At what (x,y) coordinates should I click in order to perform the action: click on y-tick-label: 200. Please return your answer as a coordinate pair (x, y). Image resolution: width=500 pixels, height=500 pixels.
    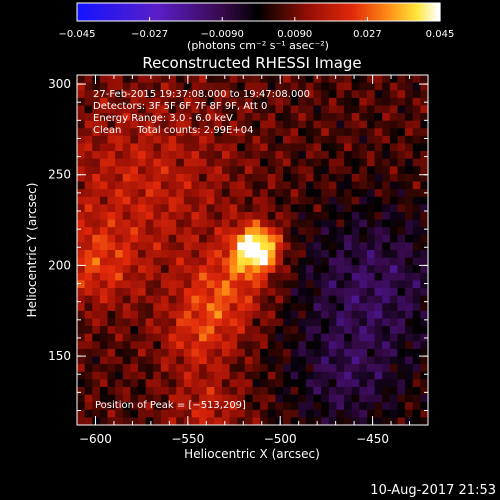
    Looking at the image, I should click on (59, 265).